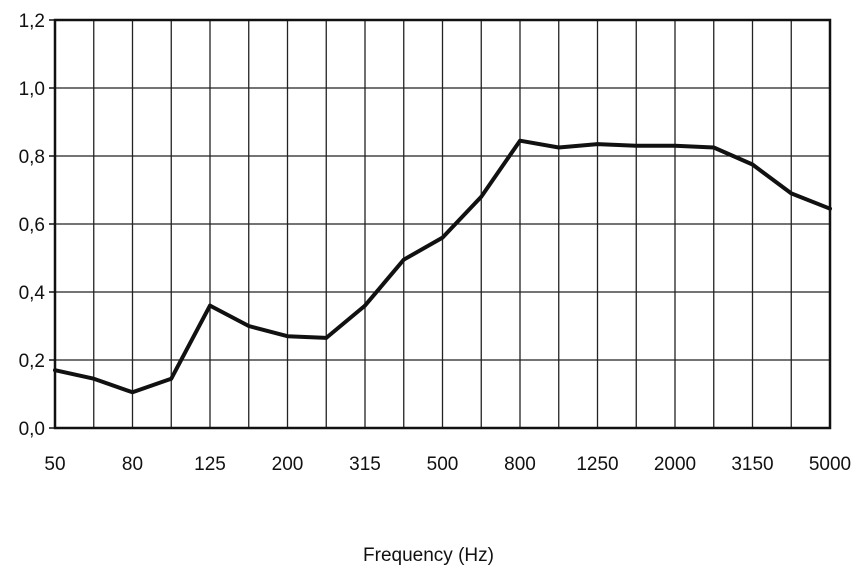 The image size is (857, 575). I want to click on x-tick-label: 315, so click(365, 464).